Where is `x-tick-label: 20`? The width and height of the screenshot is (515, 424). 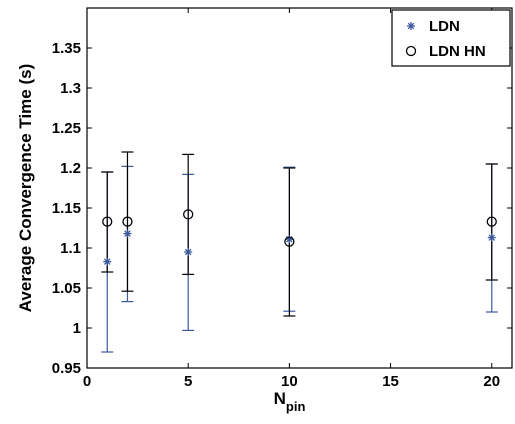 x-tick-label: 20 is located at coordinates (491, 381).